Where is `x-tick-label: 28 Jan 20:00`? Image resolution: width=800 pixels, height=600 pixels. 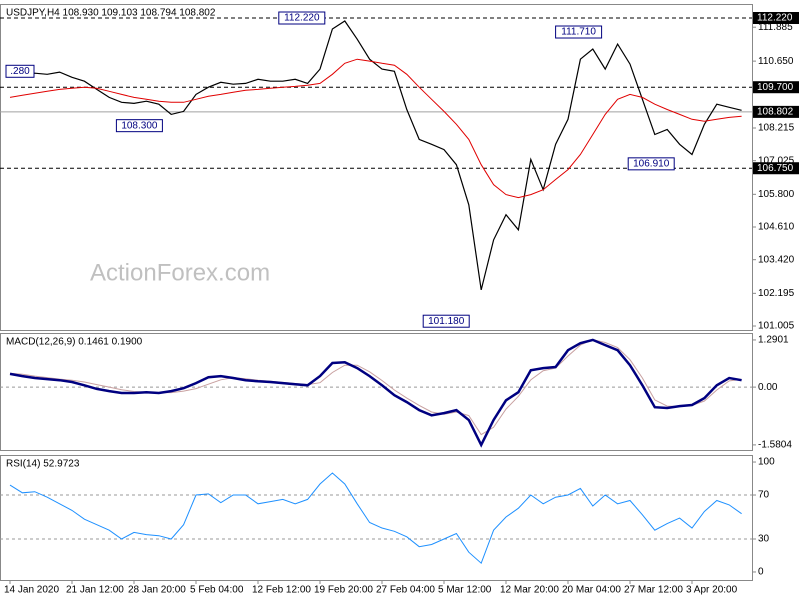
x-tick-label: 28 Jan 20:00 is located at coordinates (157, 590).